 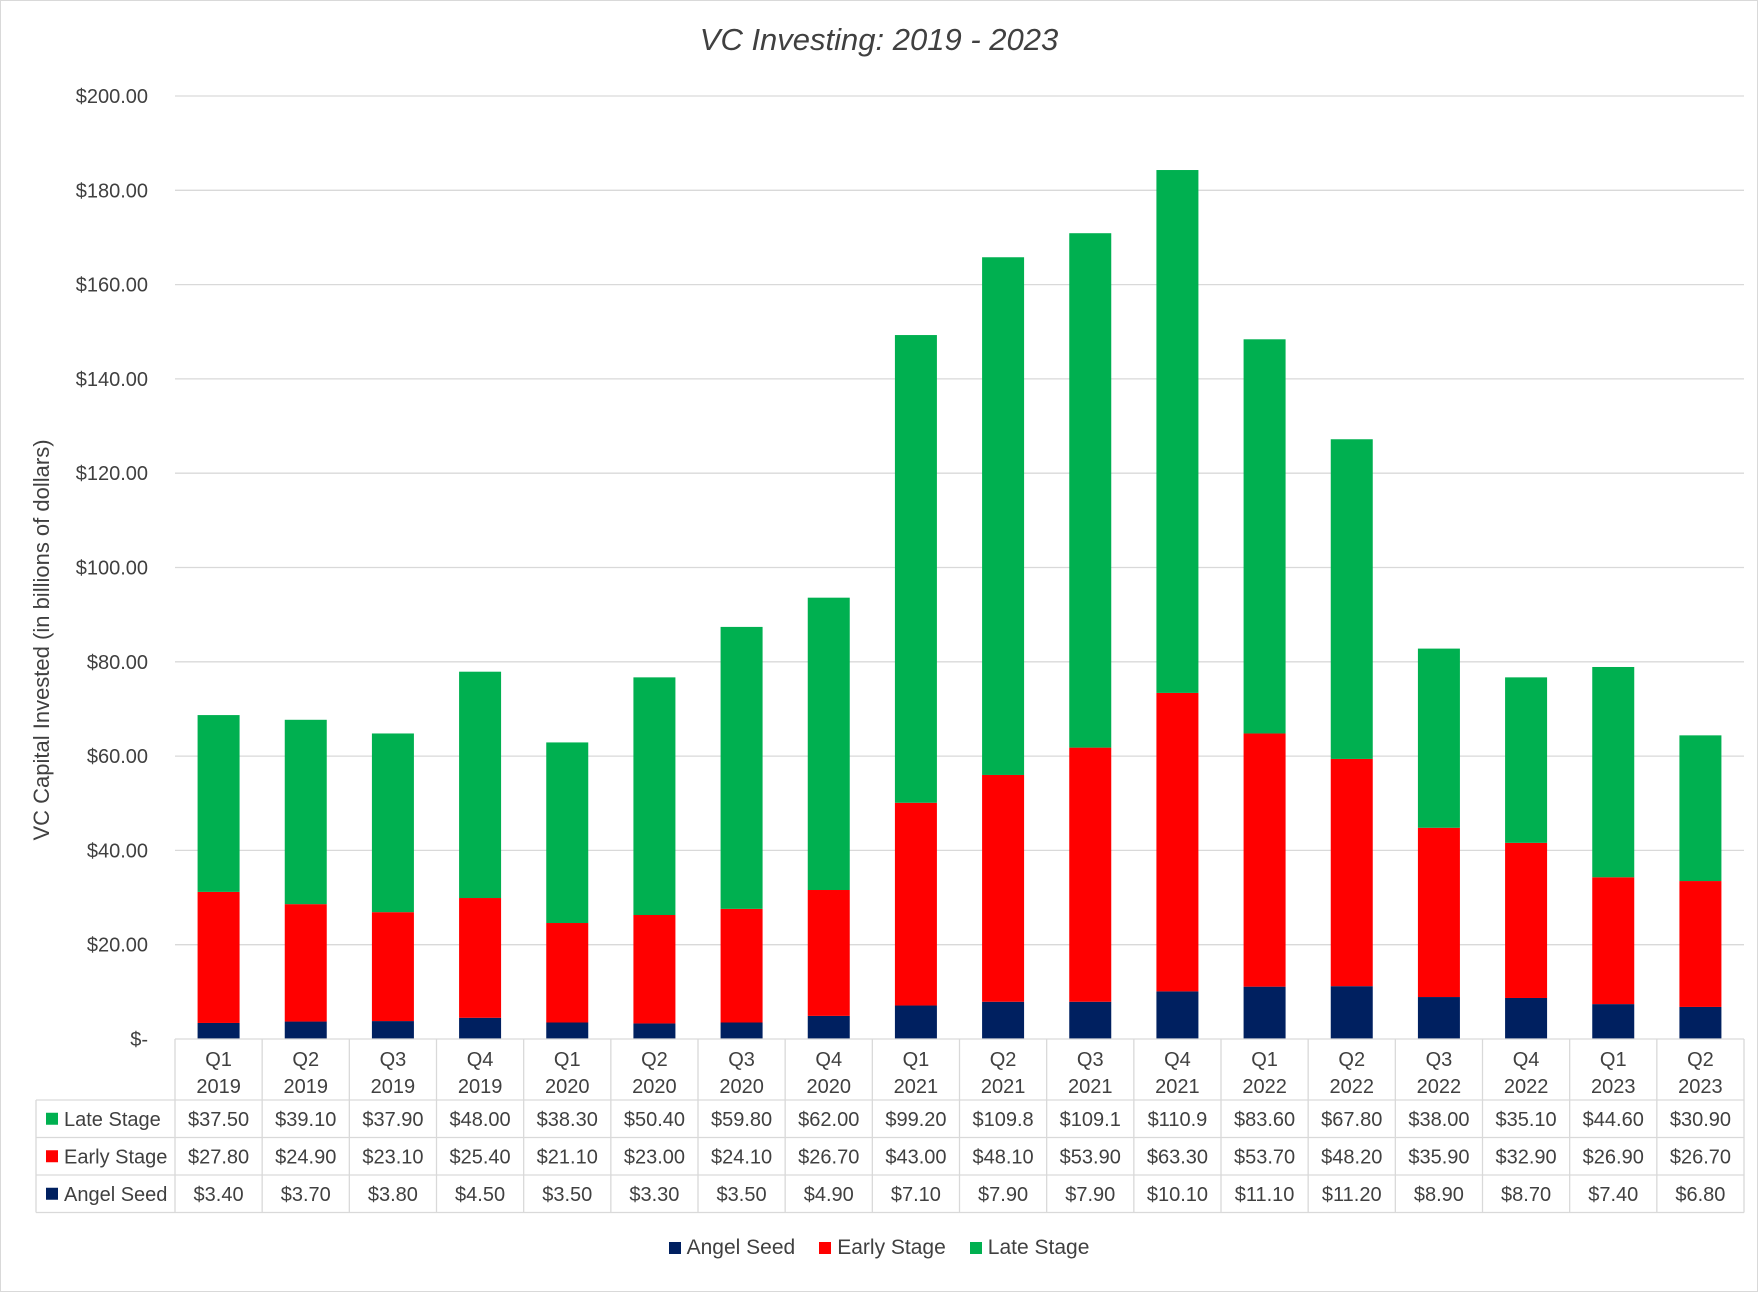 I want to click on y-tick-label: $80.00, so click(x=117, y=663).